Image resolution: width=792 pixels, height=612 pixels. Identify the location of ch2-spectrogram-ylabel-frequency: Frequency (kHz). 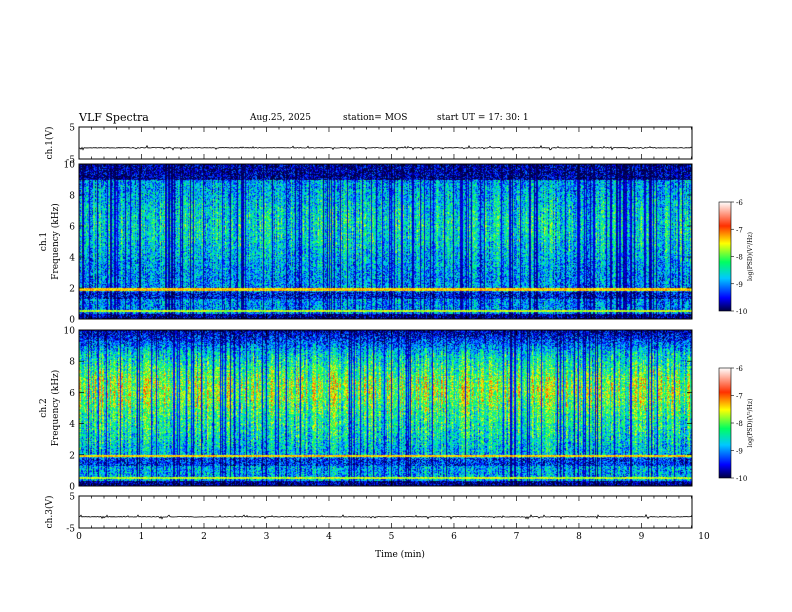
(55, 408).